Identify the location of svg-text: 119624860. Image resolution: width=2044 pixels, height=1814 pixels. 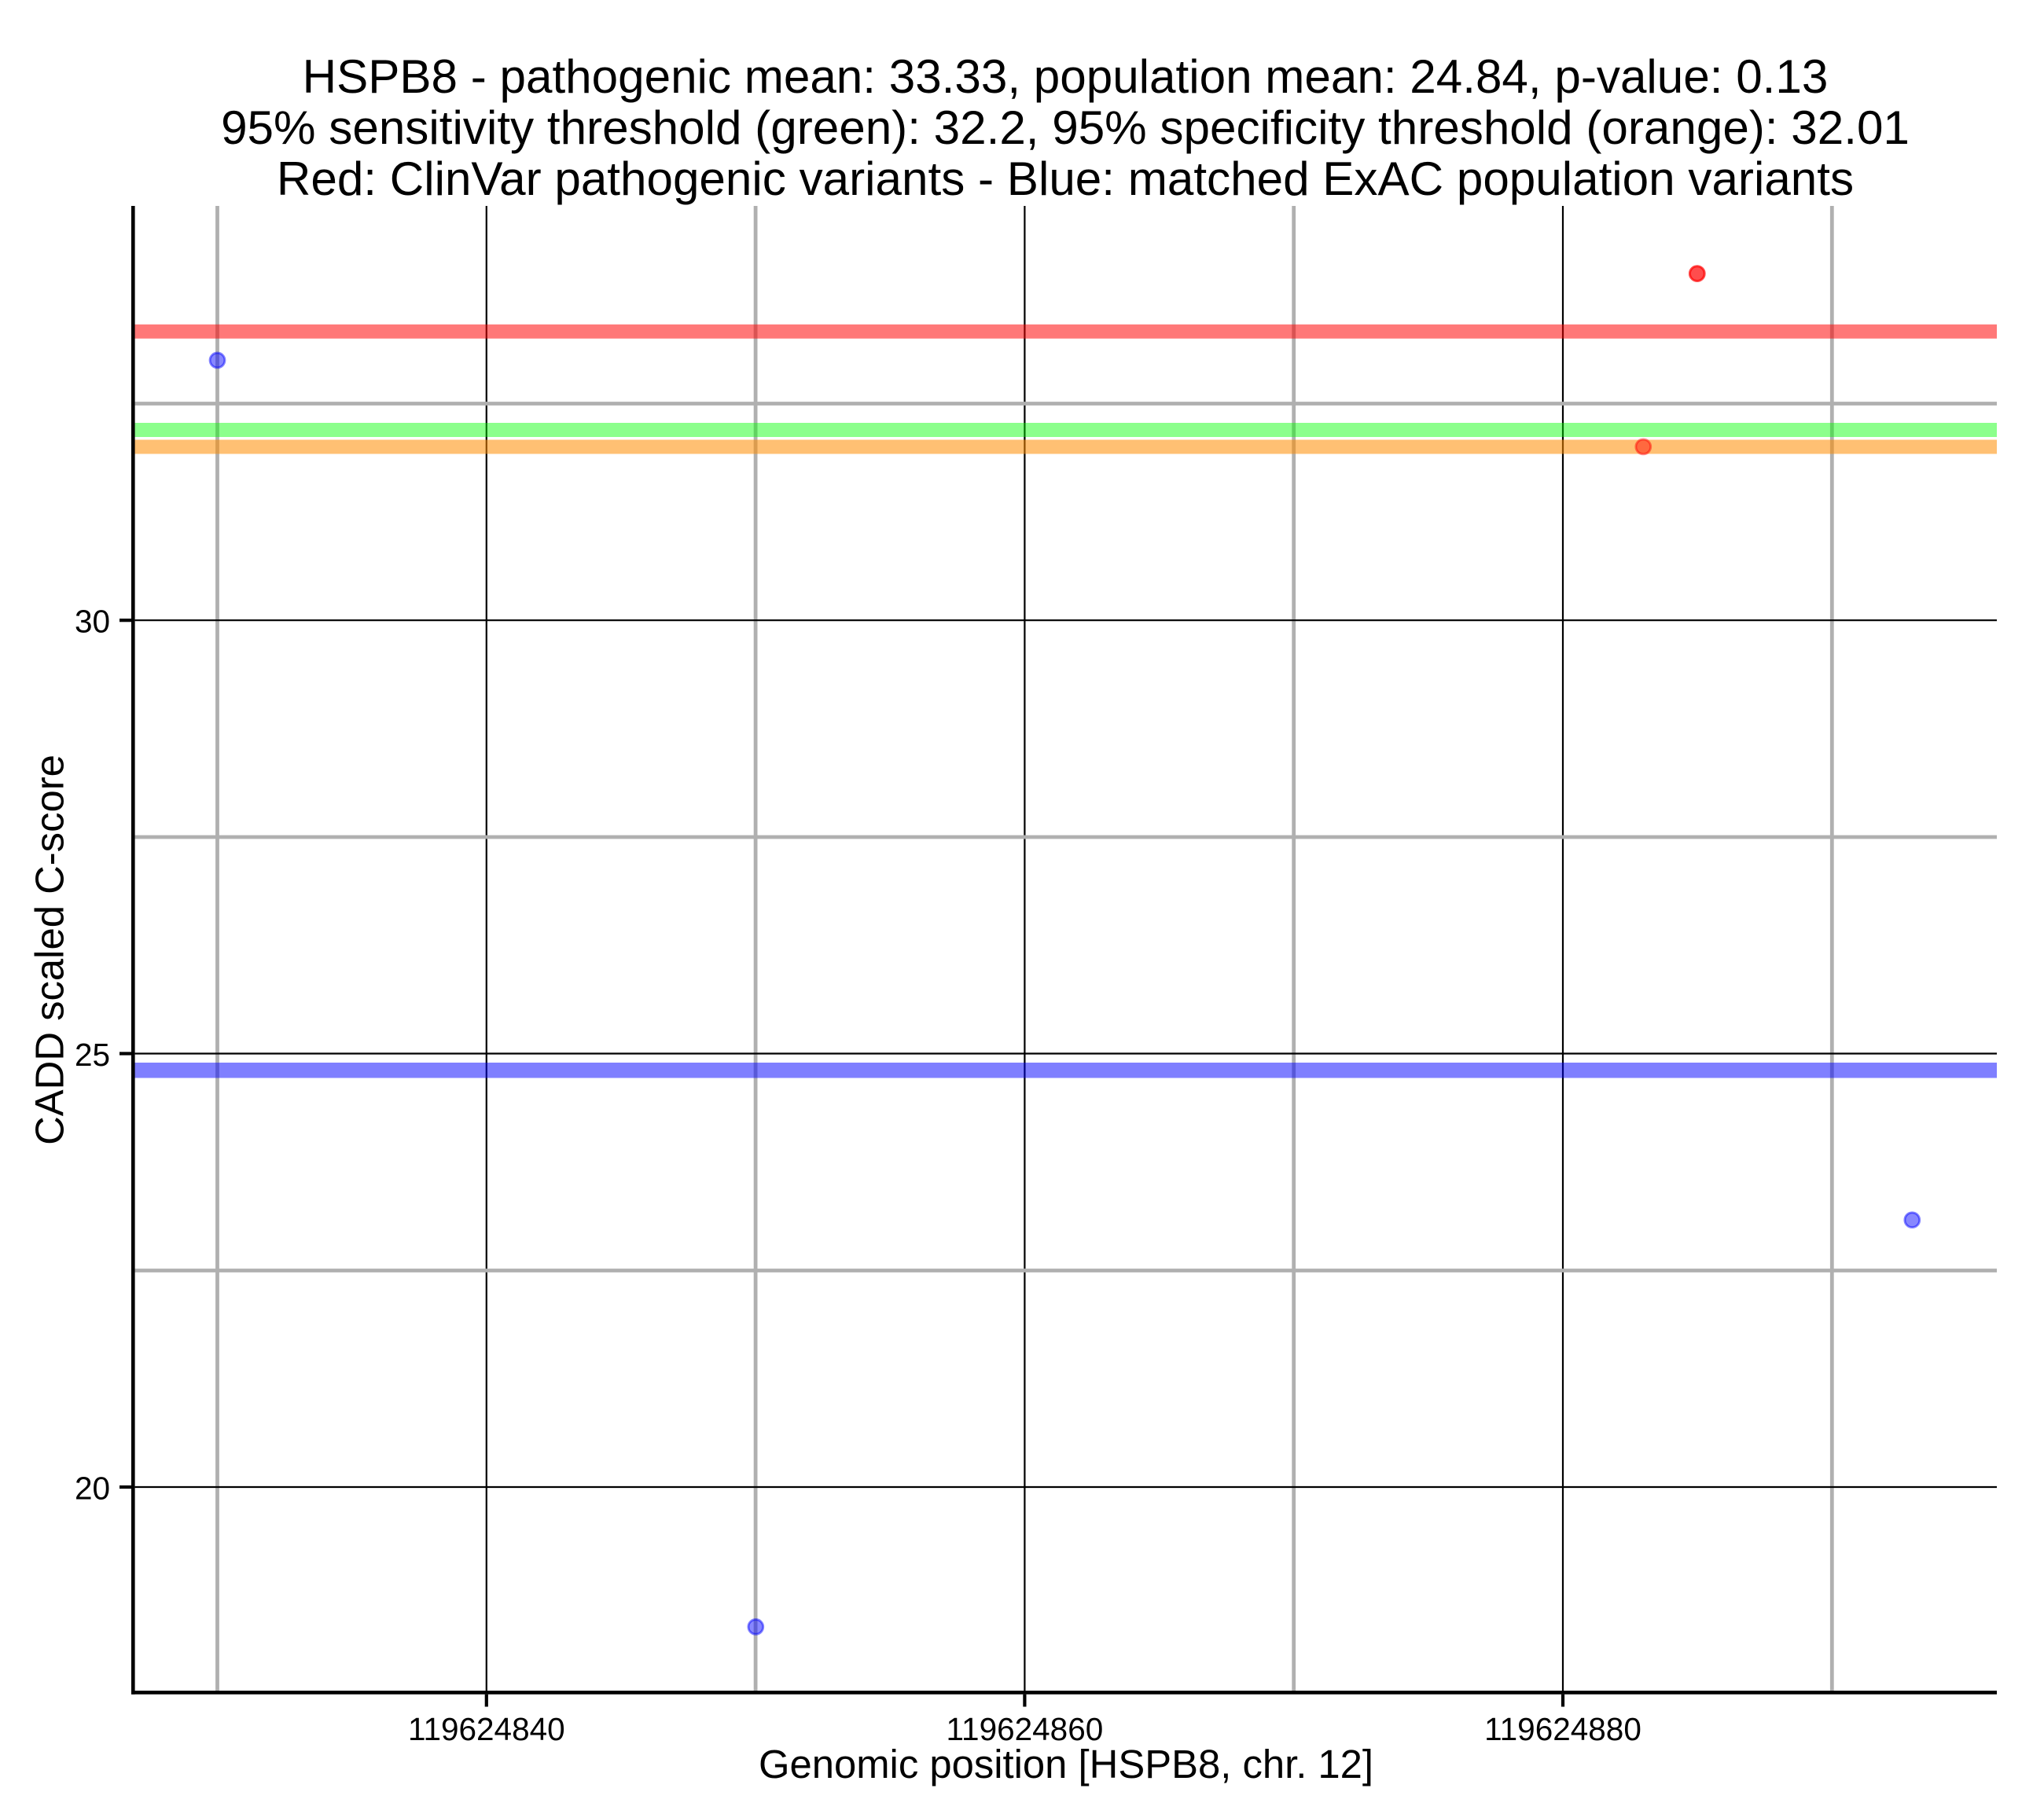
(1025, 1729).